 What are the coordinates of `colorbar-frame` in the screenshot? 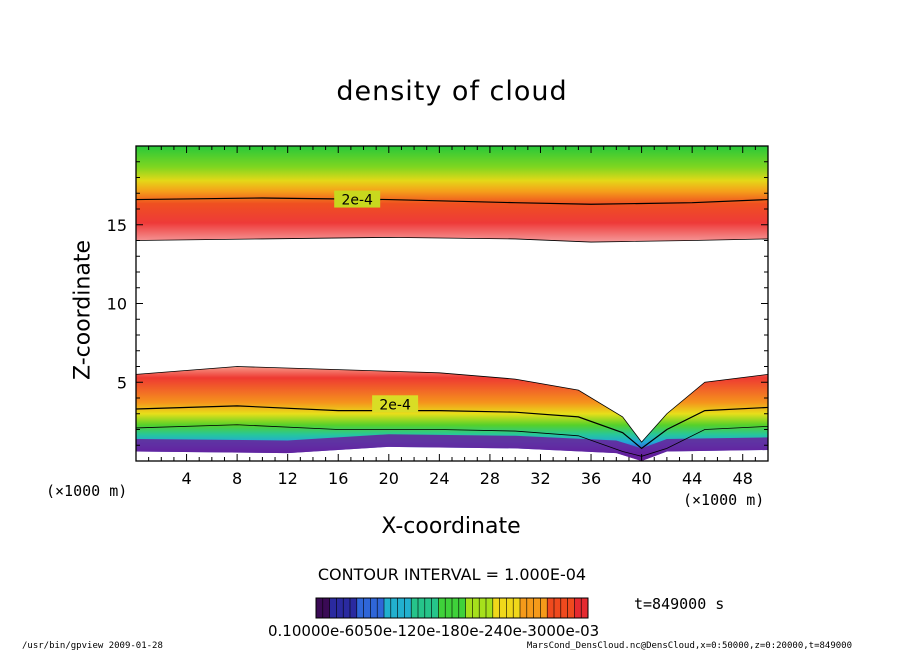 It's located at (452, 608).